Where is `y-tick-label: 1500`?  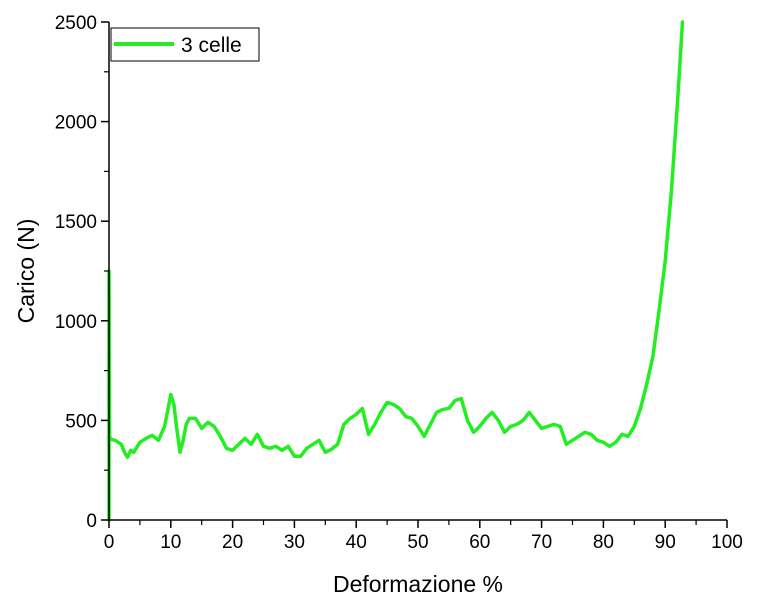 y-tick-label: 1500 is located at coordinates (76, 222).